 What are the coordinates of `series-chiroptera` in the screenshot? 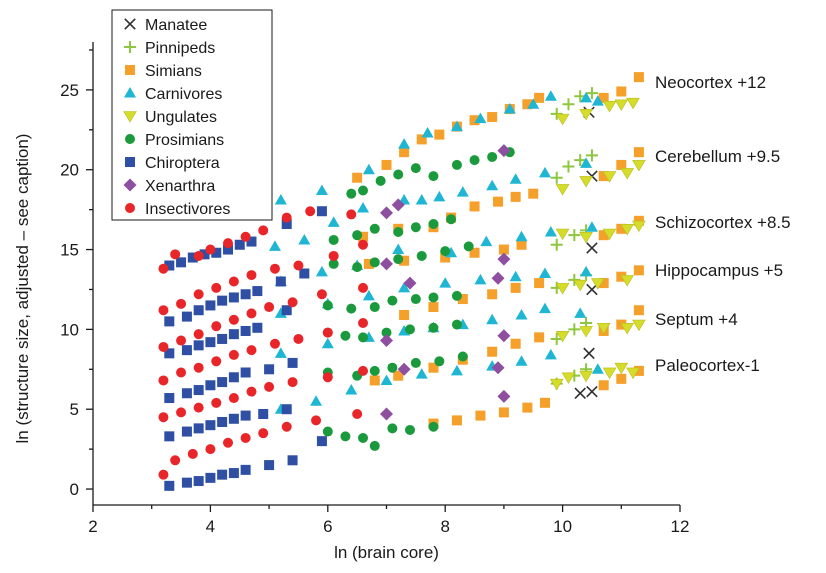 It's located at (245, 348).